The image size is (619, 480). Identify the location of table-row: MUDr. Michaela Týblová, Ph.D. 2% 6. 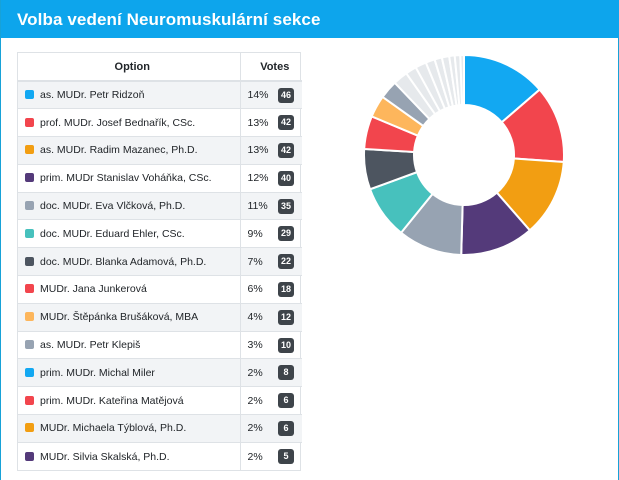
(160, 428).